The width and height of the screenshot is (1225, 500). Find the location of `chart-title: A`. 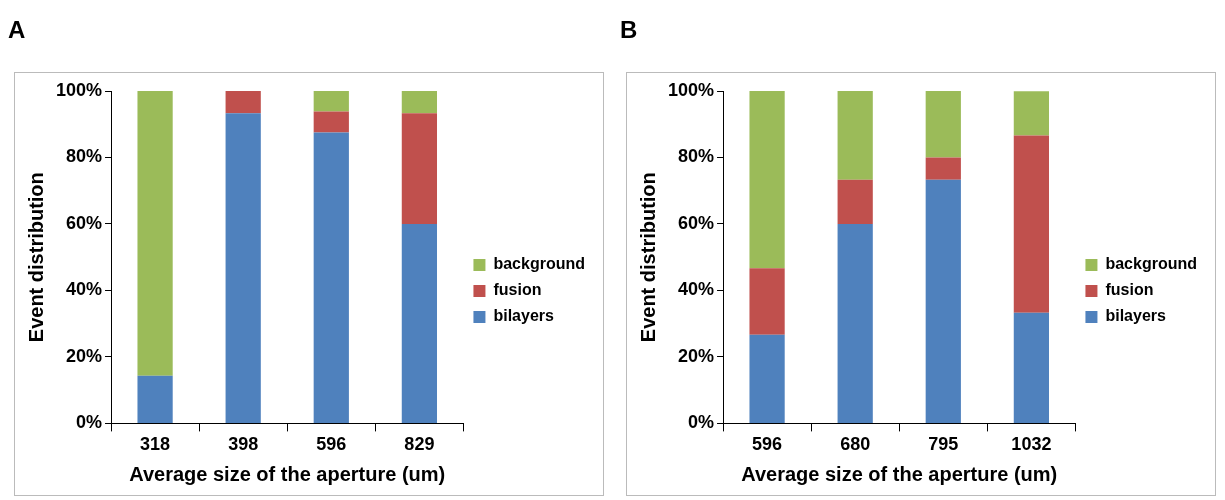

chart-title: A is located at coordinates (17, 30).